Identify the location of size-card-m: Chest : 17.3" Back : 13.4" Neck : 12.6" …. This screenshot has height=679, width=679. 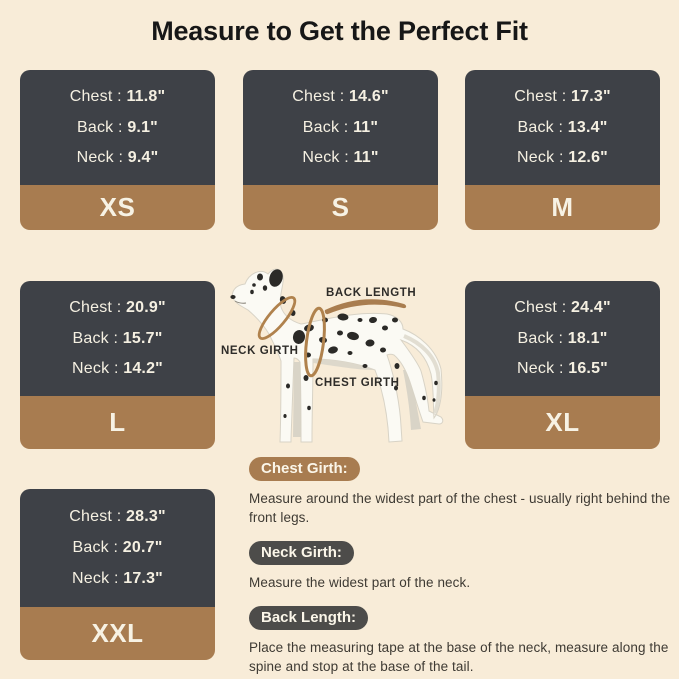
(562, 150).